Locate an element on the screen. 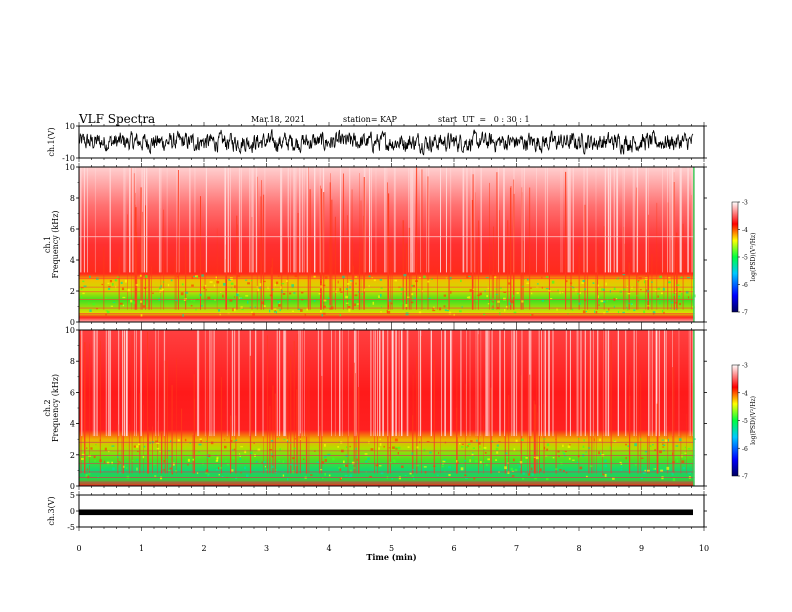  y-tick-label: 5 is located at coordinates (72, 495).